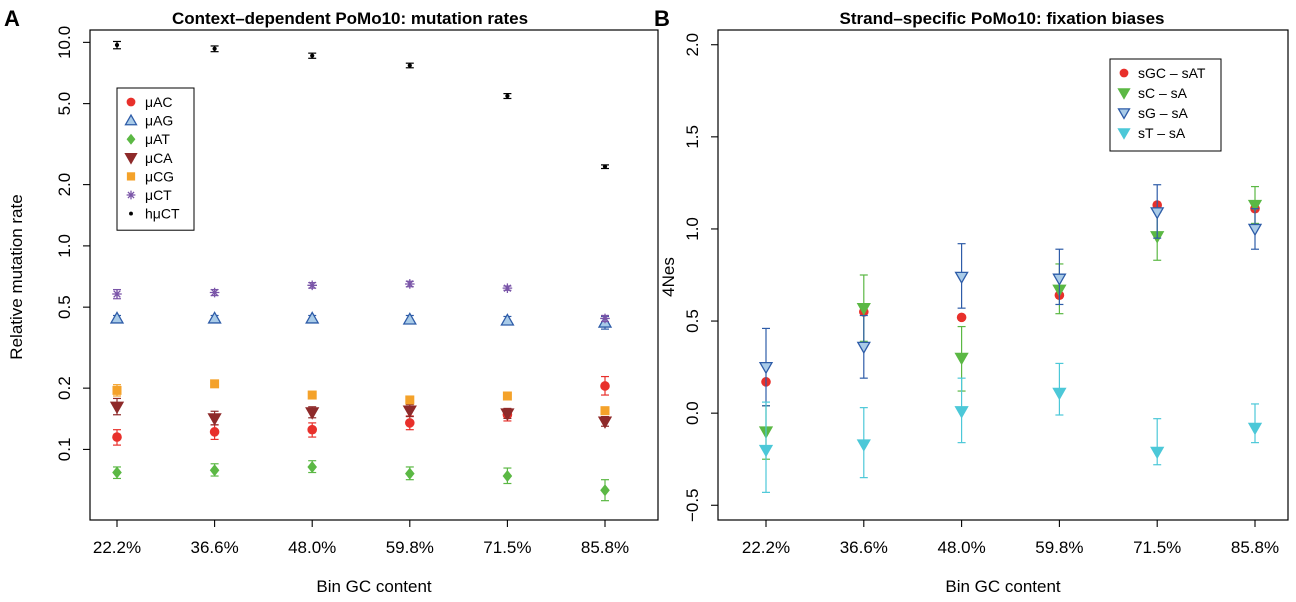 The width and height of the screenshot is (1296, 602). Describe the element at coordinates (864, 547) in the screenshot. I see `x-tick-label: 36.6%` at that location.